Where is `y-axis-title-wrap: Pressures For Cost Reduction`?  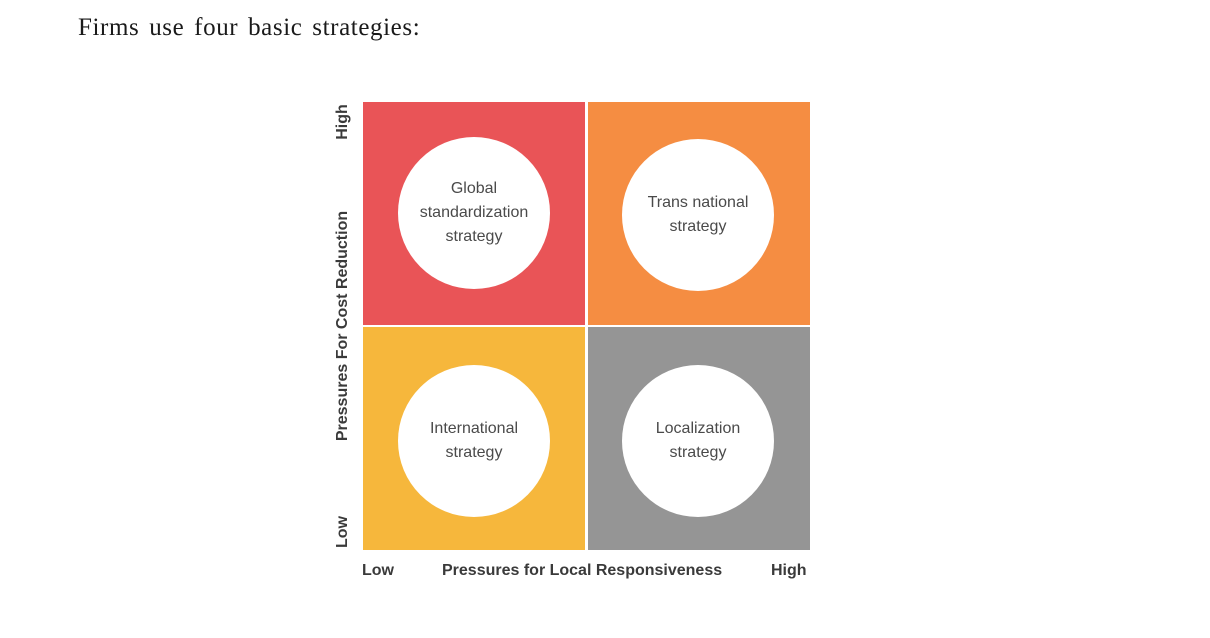
y-axis-title-wrap: Pressures For Cost Reduction is located at coordinates (343, 326).